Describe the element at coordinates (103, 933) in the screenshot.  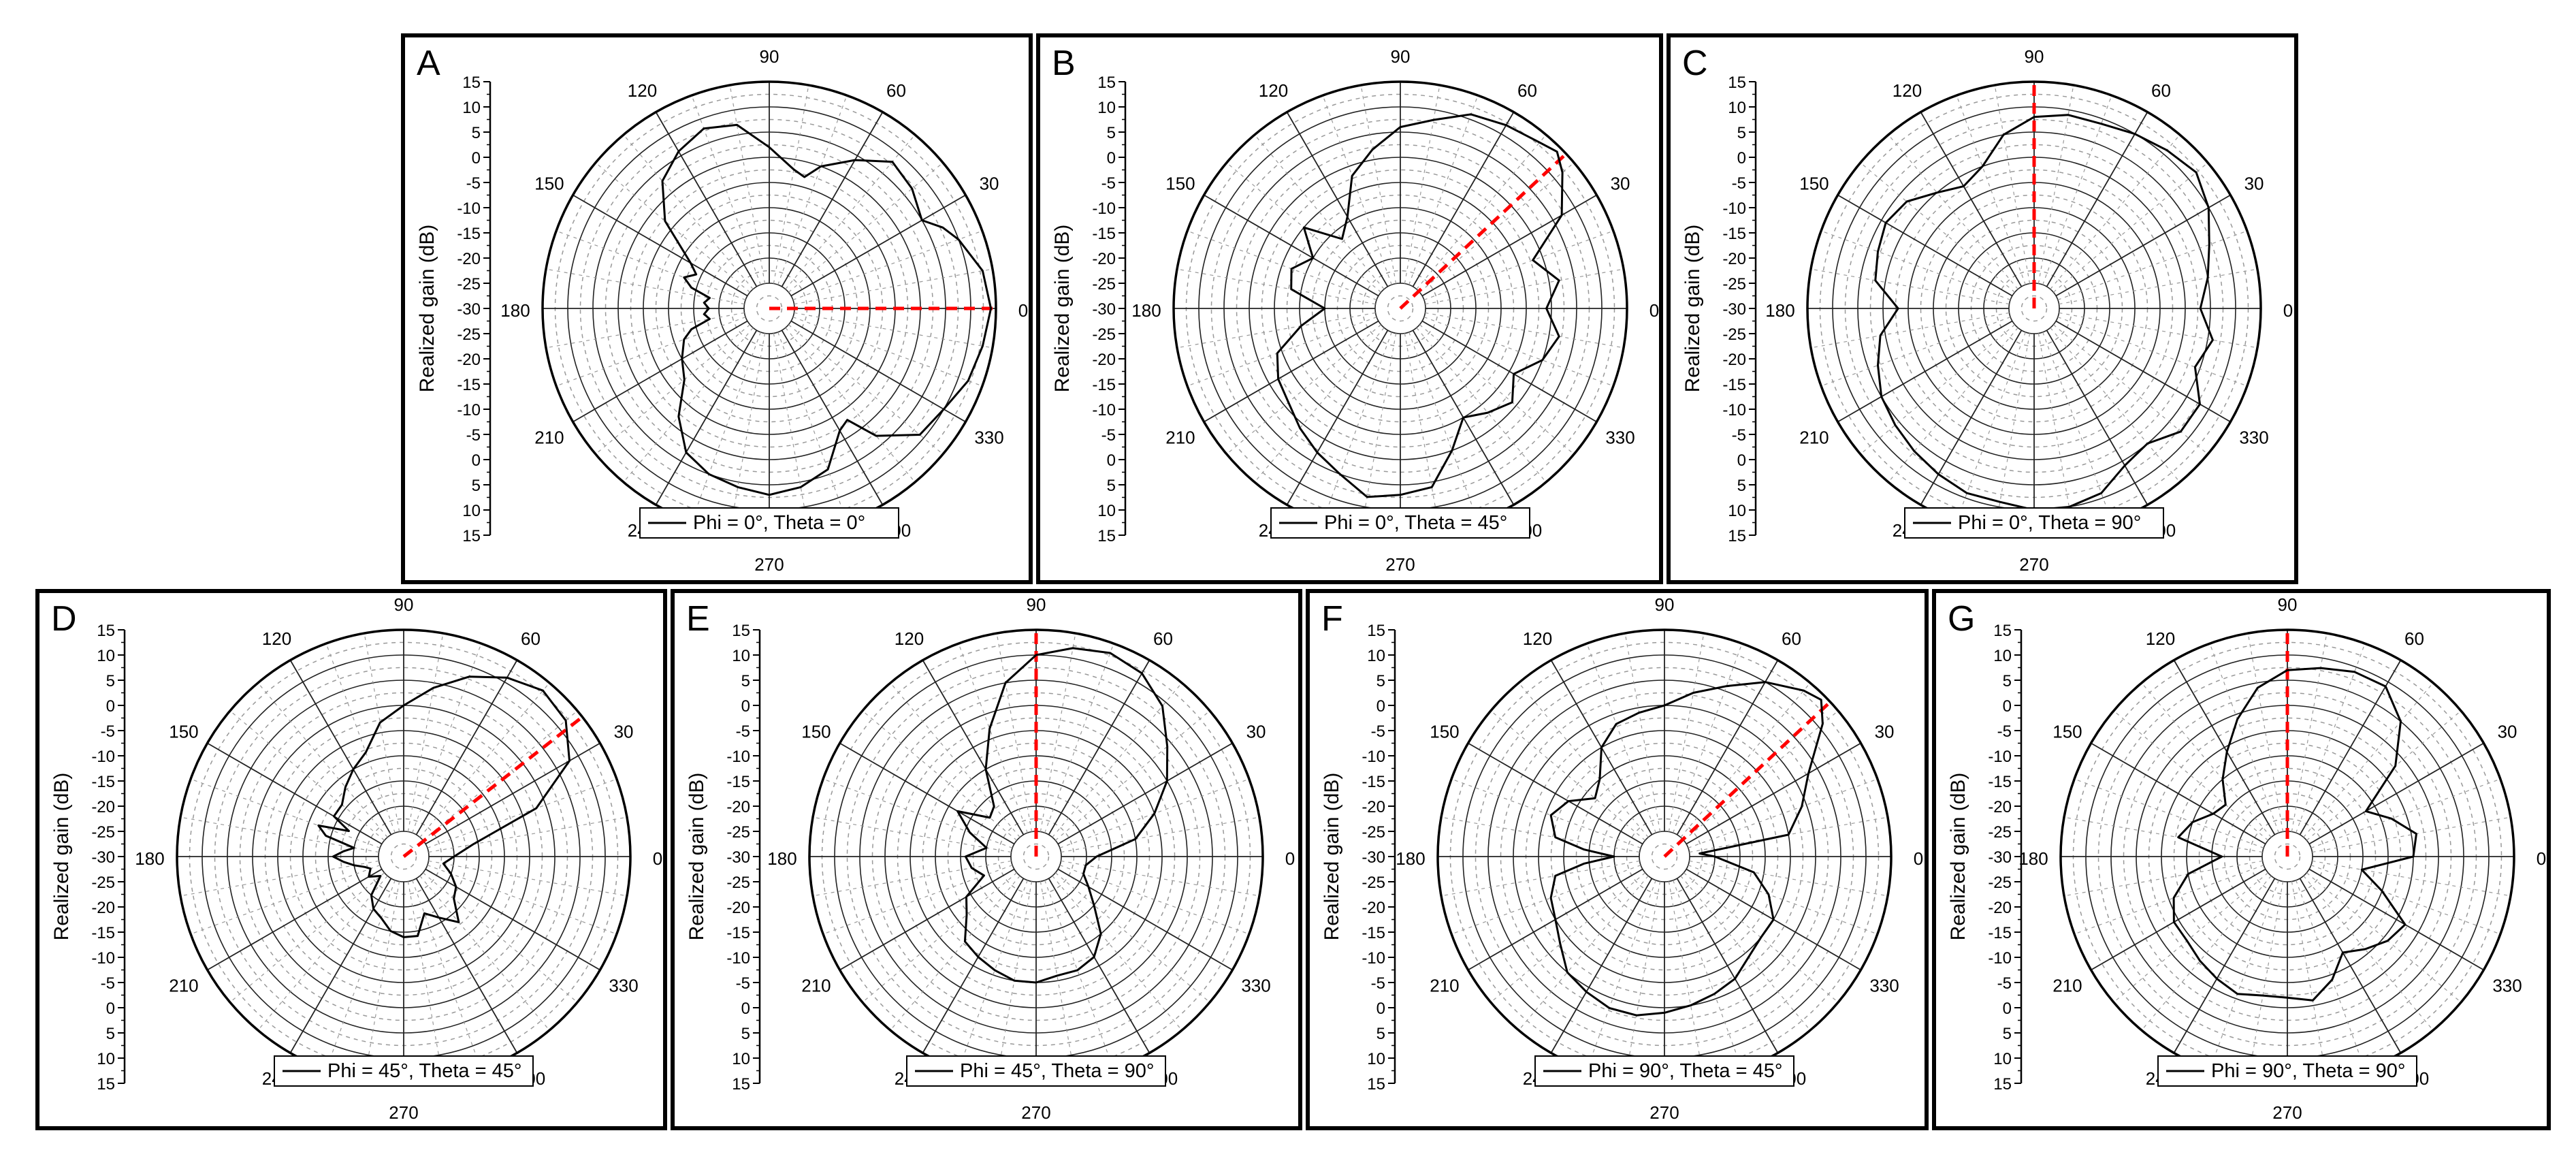
I see `radial-tick-label: -15` at that location.